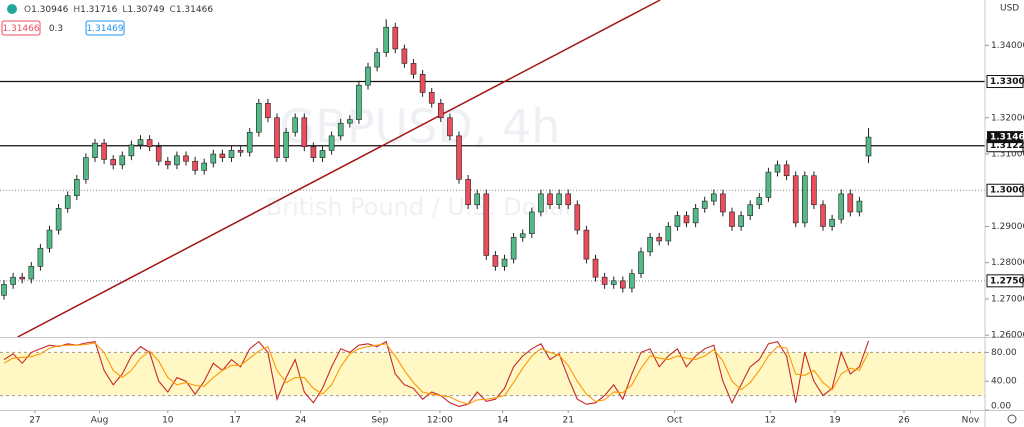  What do you see at coordinates (1007, 281) in the screenshot?
I see `level-label: 1.27500` at bounding box center [1007, 281].